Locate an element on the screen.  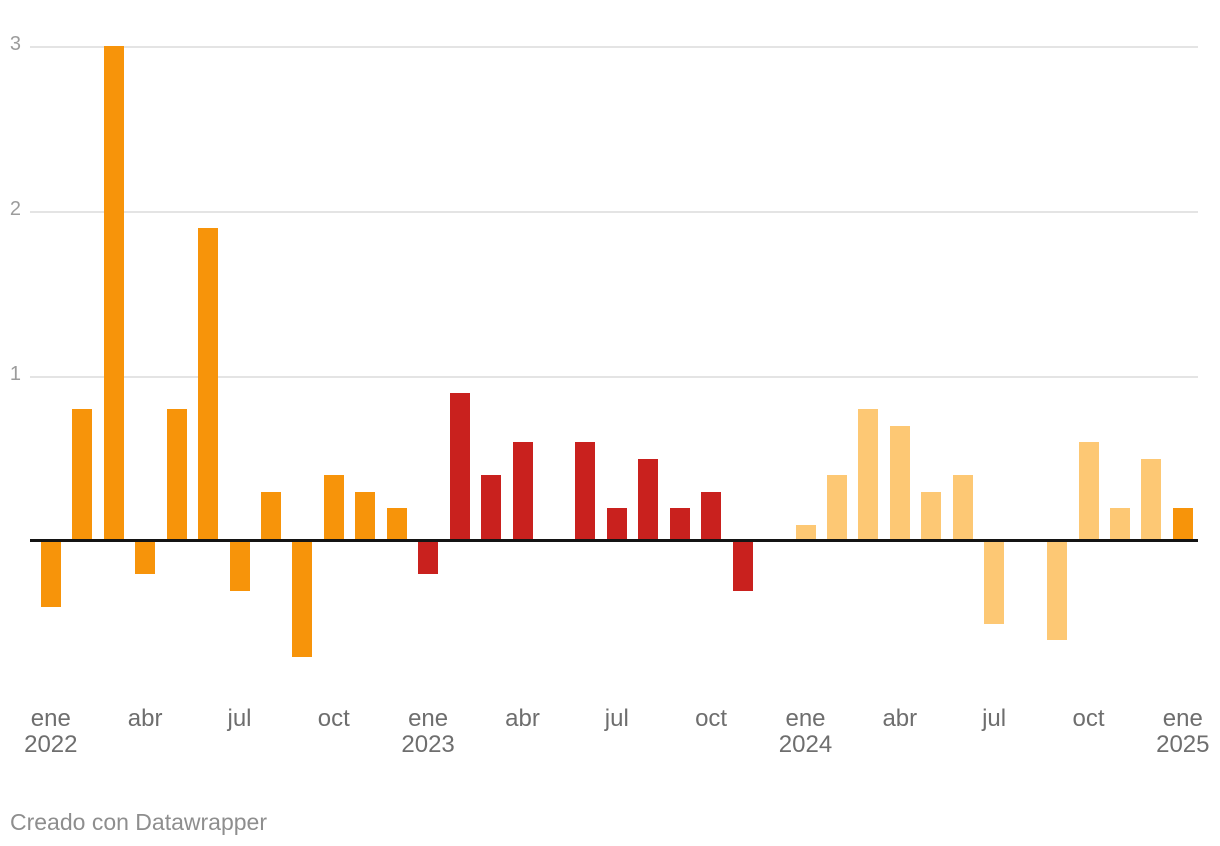
x-tick-label-ene-2025: ene 2025 is located at coordinates (1183, 731).